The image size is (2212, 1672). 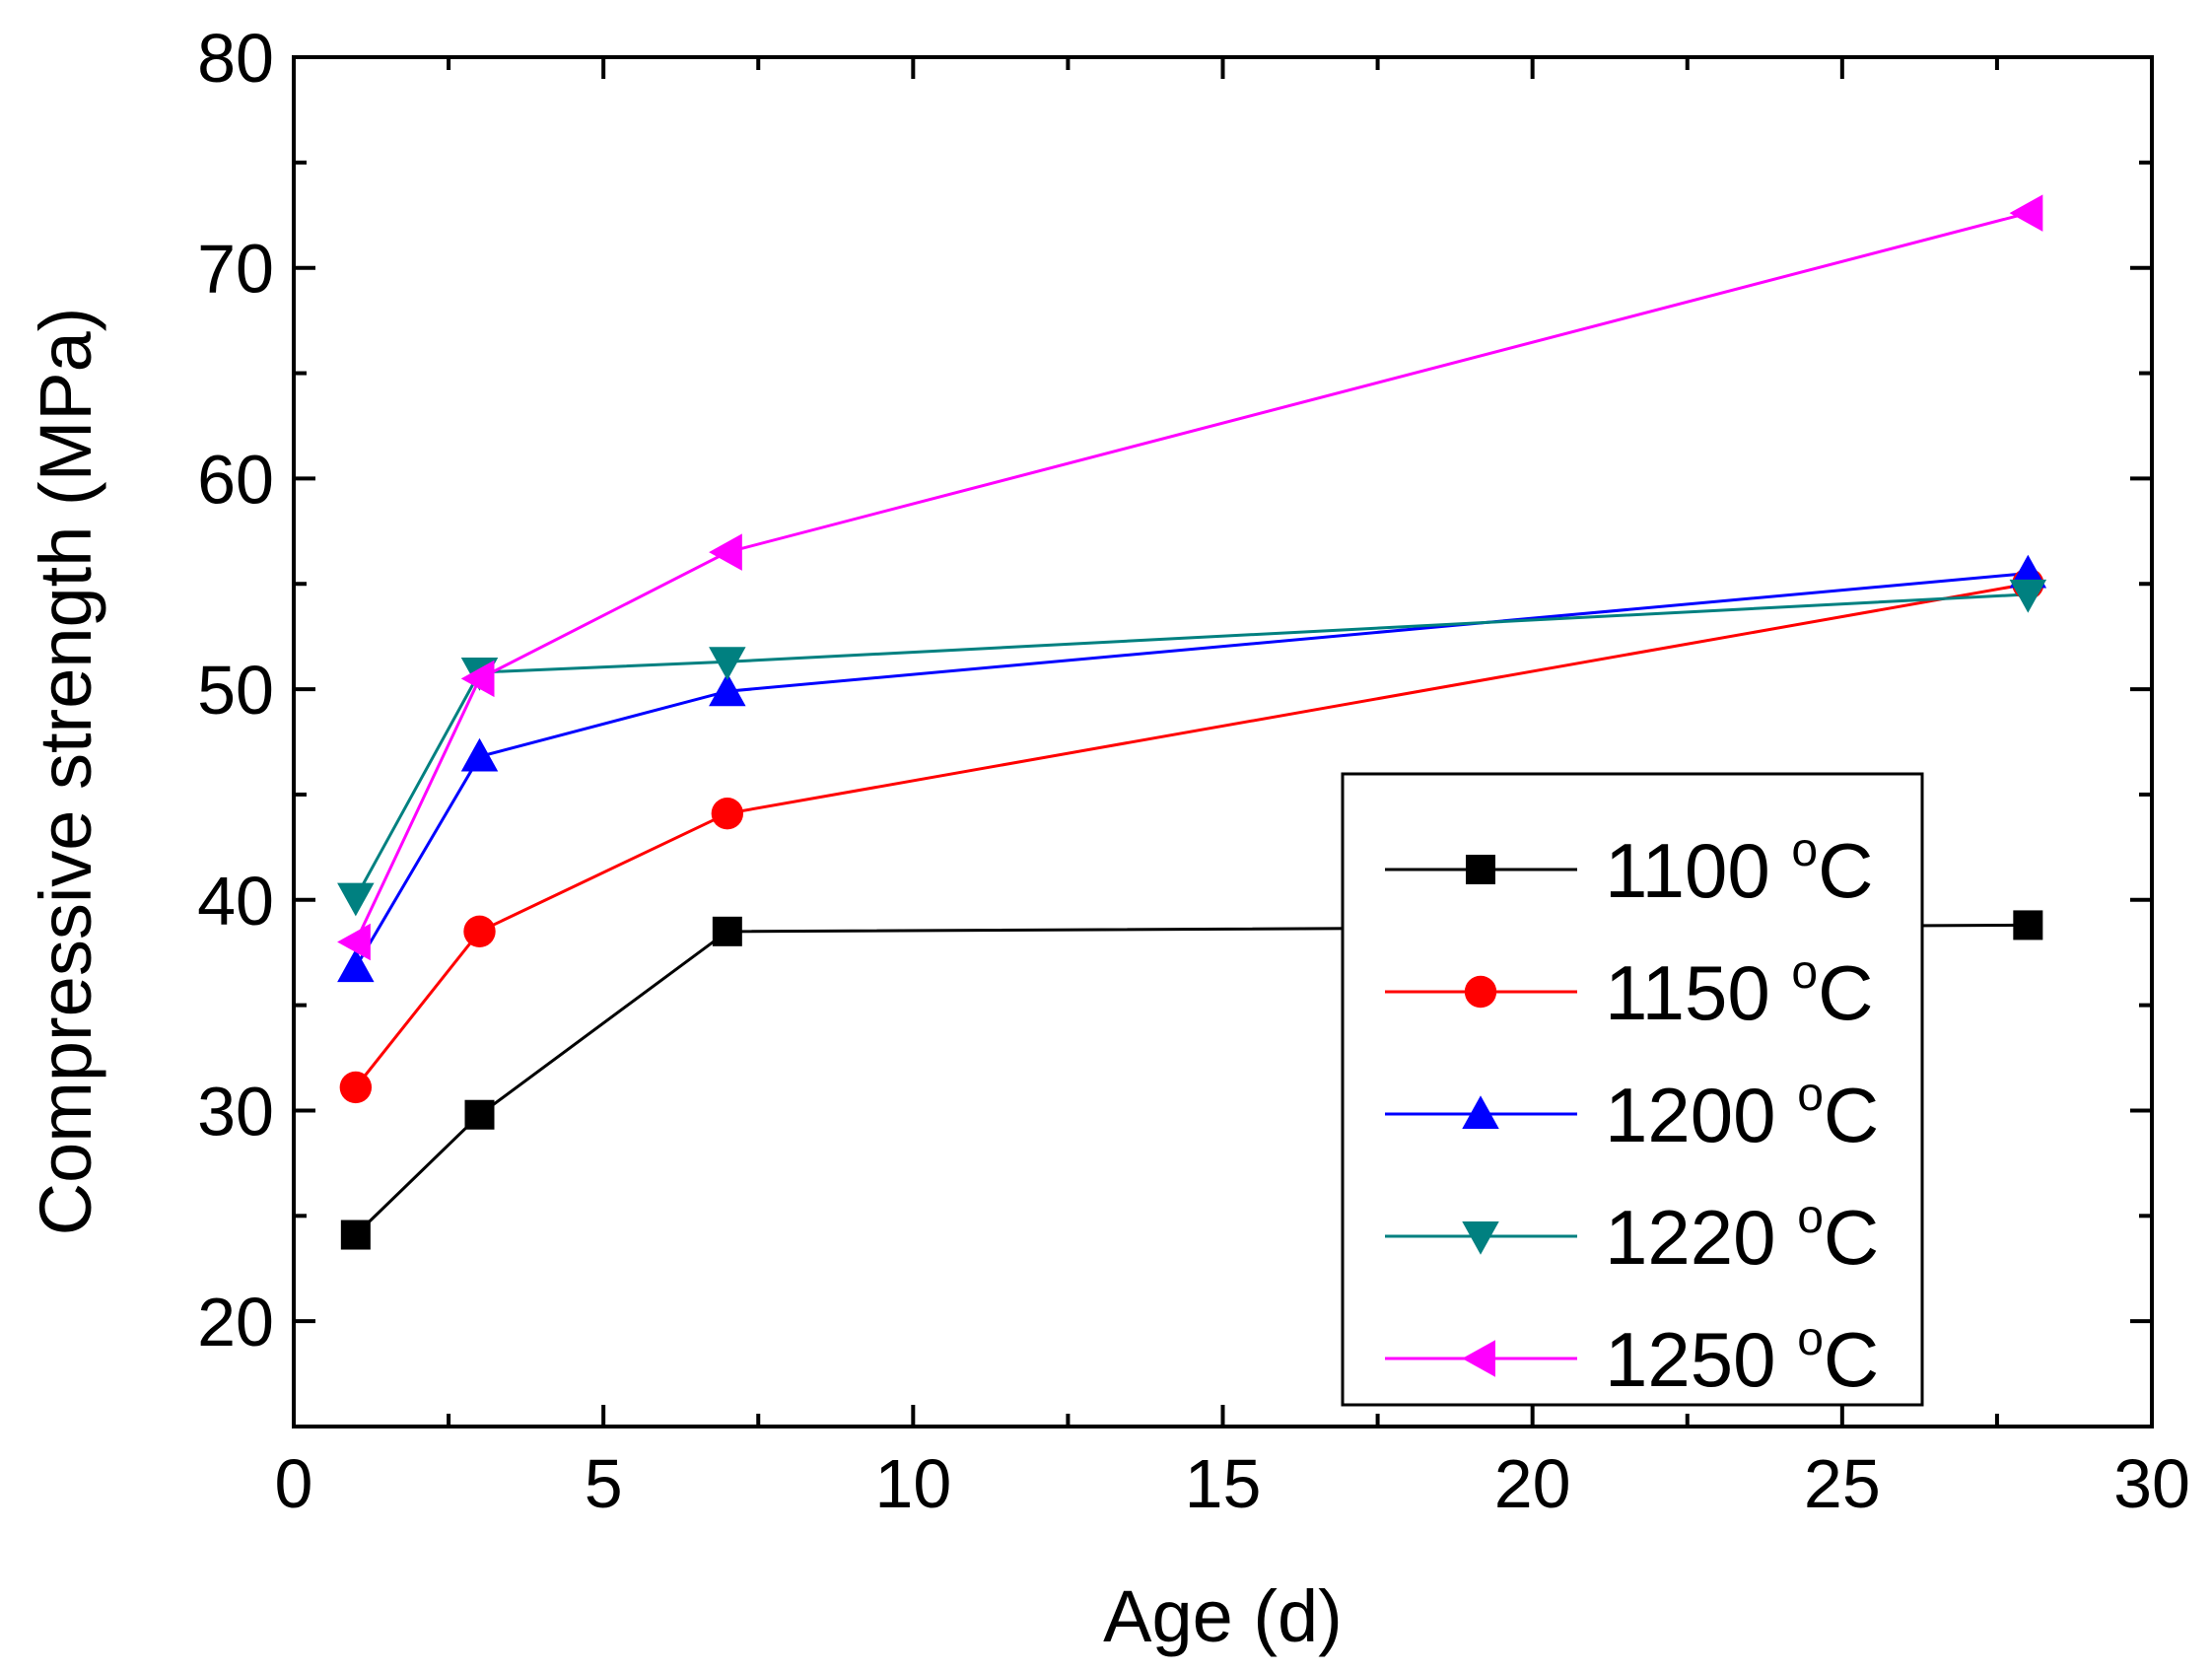 What do you see at coordinates (236, 1111) in the screenshot?
I see `y-tick-label: 30` at bounding box center [236, 1111].